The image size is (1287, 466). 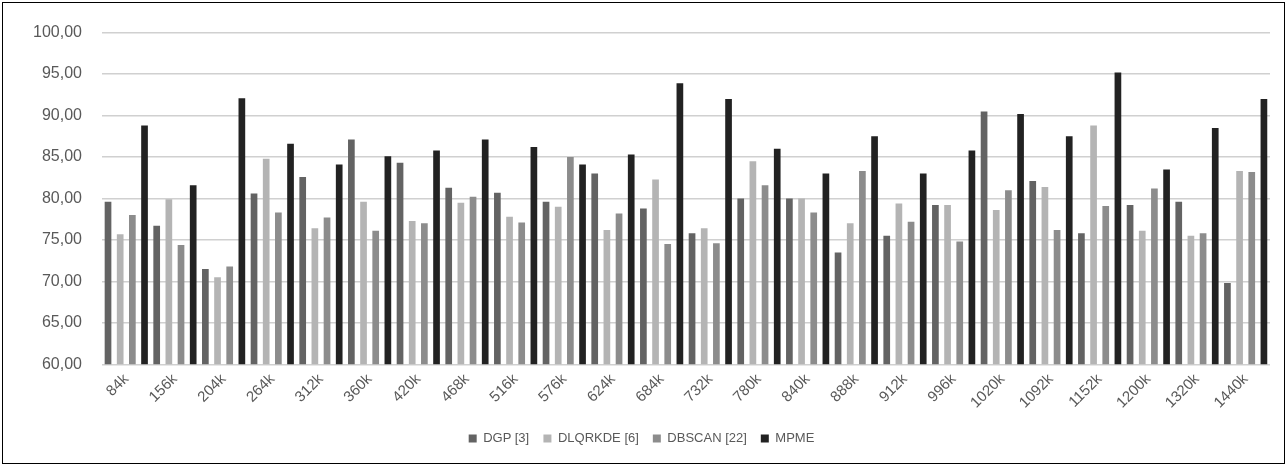 What do you see at coordinates (62, 239) in the screenshot?
I see `y-tick-label: 75,00` at bounding box center [62, 239].